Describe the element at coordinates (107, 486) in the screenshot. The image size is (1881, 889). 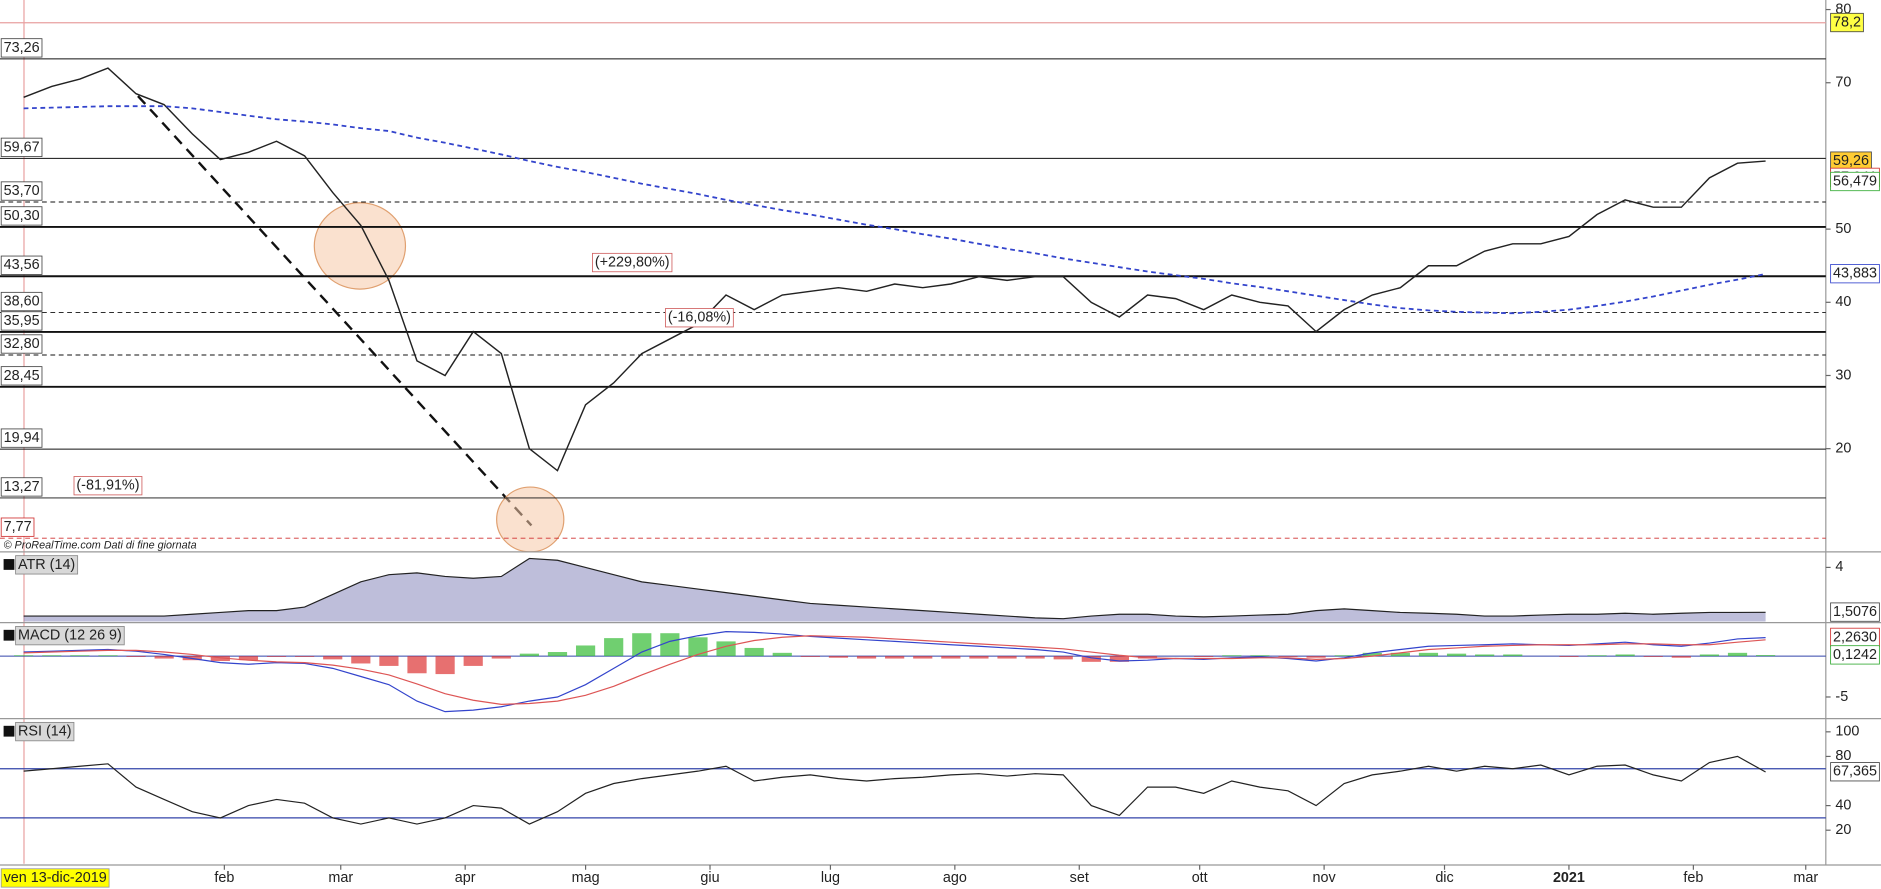
I see `annotation: (-81,91%)` at that location.